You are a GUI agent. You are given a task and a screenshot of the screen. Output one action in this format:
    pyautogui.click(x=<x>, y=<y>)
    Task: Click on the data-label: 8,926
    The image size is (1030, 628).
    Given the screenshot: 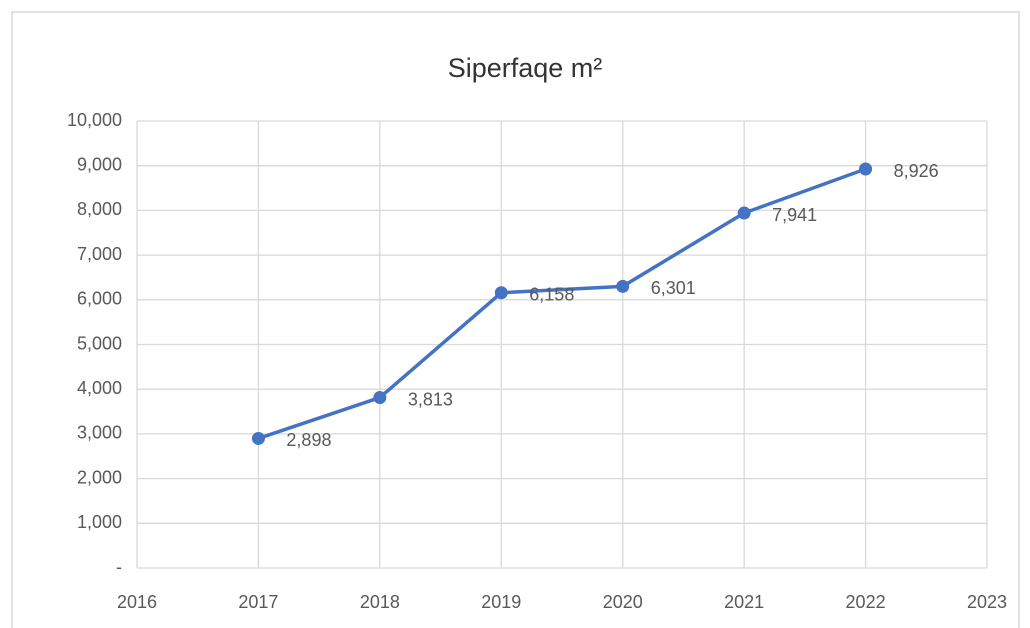 What is the action you would take?
    pyautogui.click(x=916, y=171)
    